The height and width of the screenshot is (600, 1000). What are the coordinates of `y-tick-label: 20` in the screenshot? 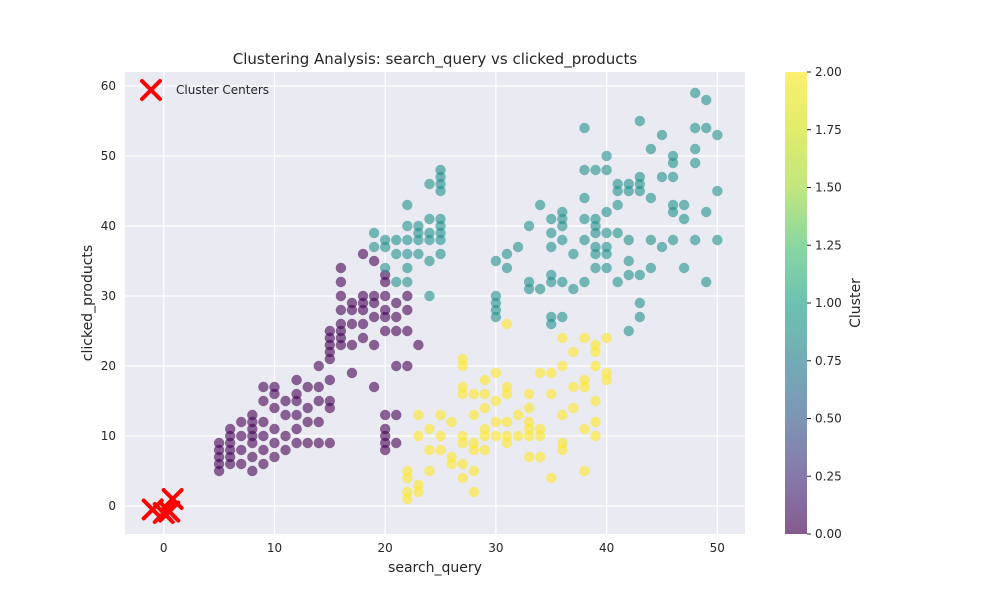 It's located at (108, 366).